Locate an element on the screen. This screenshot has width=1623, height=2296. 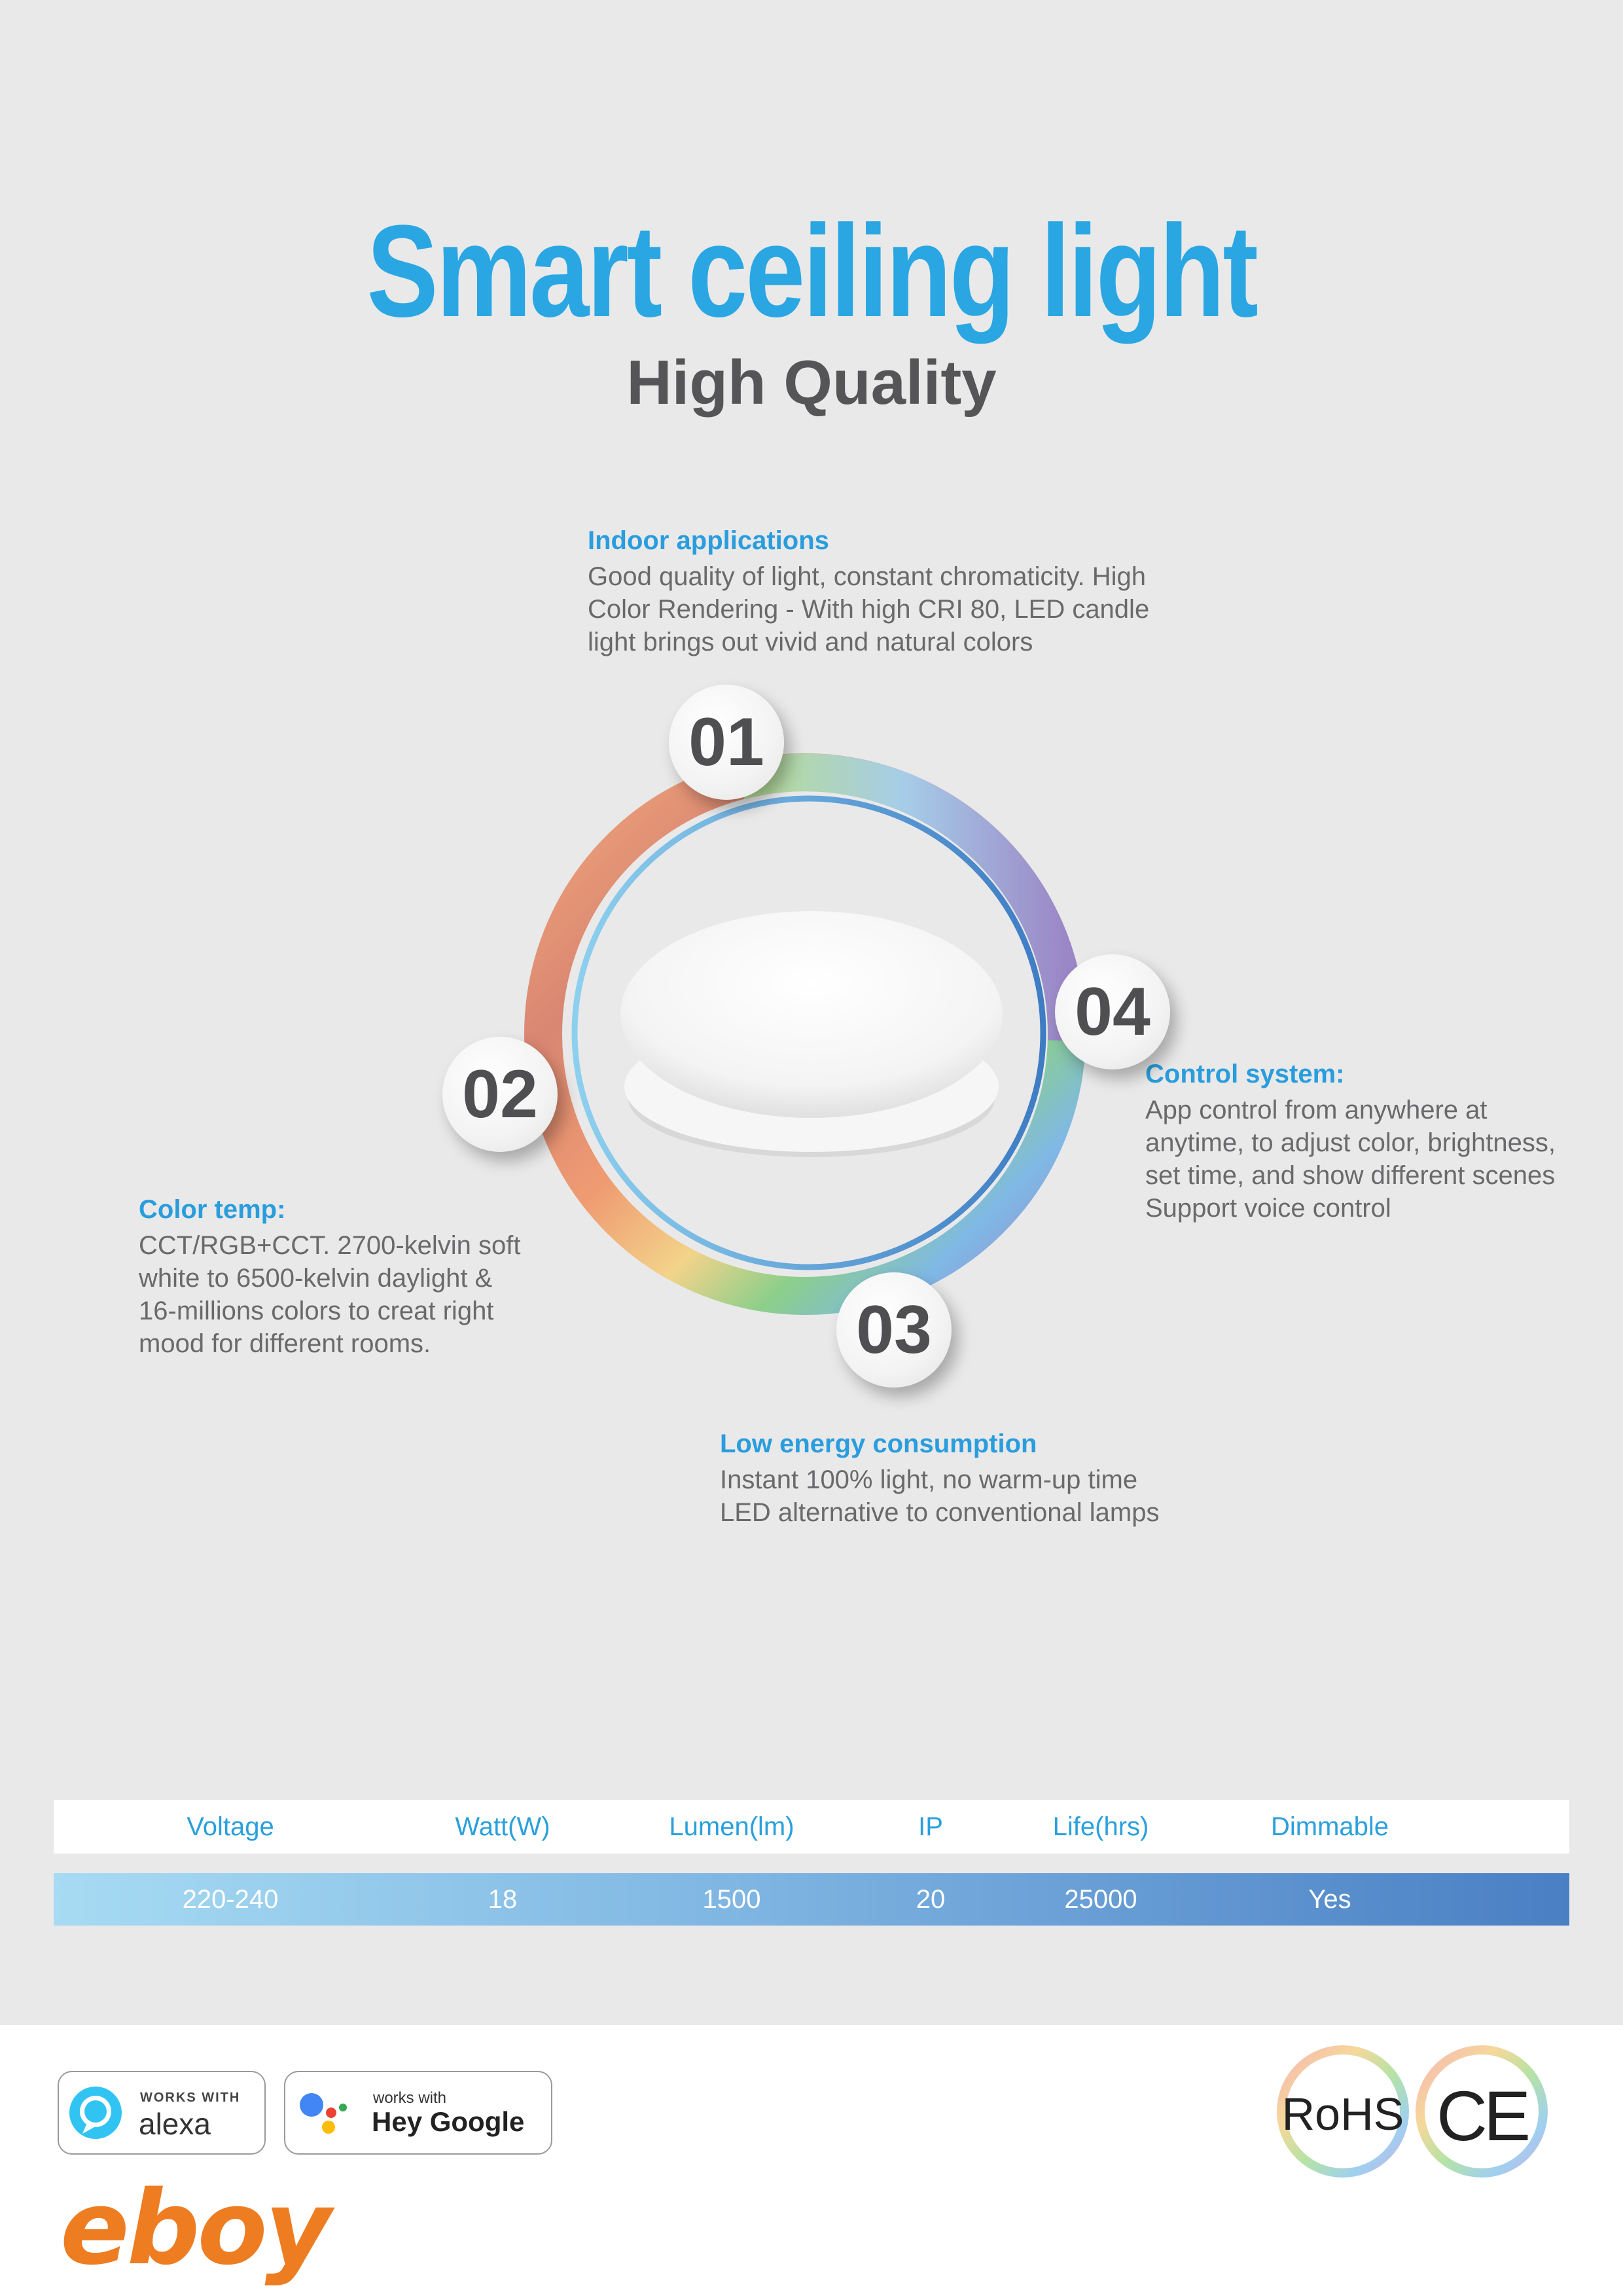
feature-title: Control system: is located at coordinates (1245, 1074).